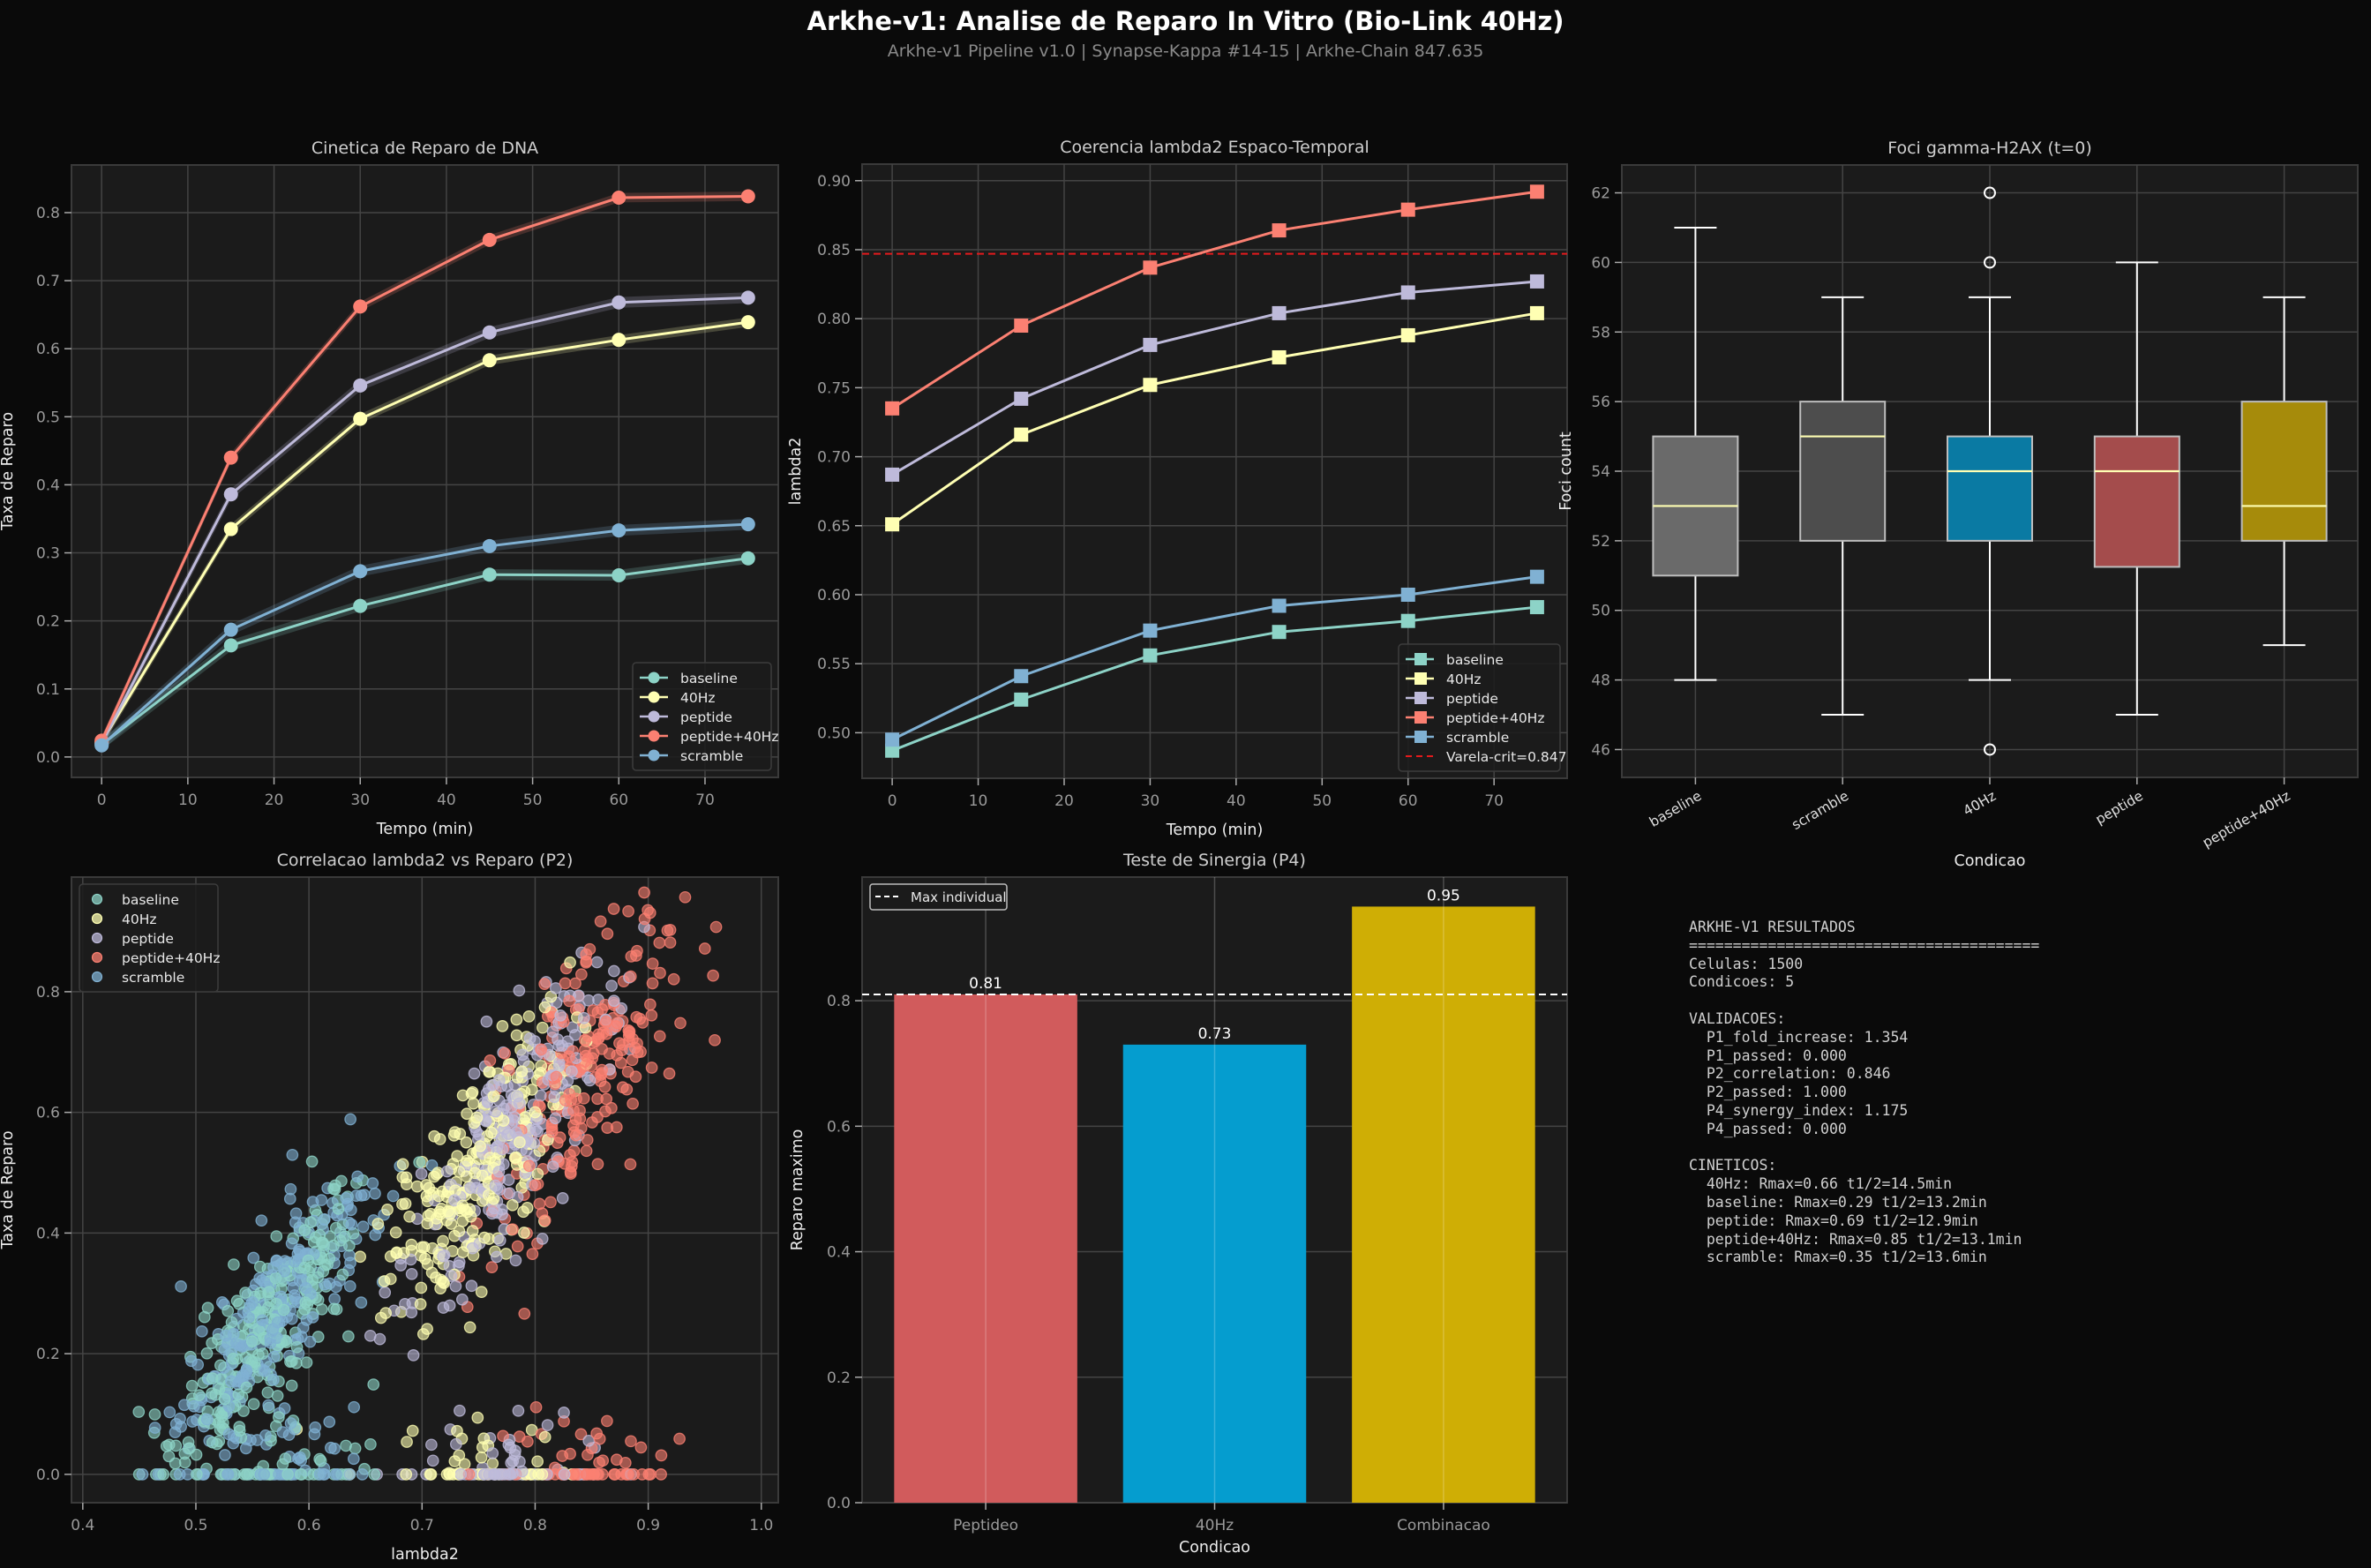 The image size is (2371, 1568). I want to click on series-40hz, so click(1214, 418).